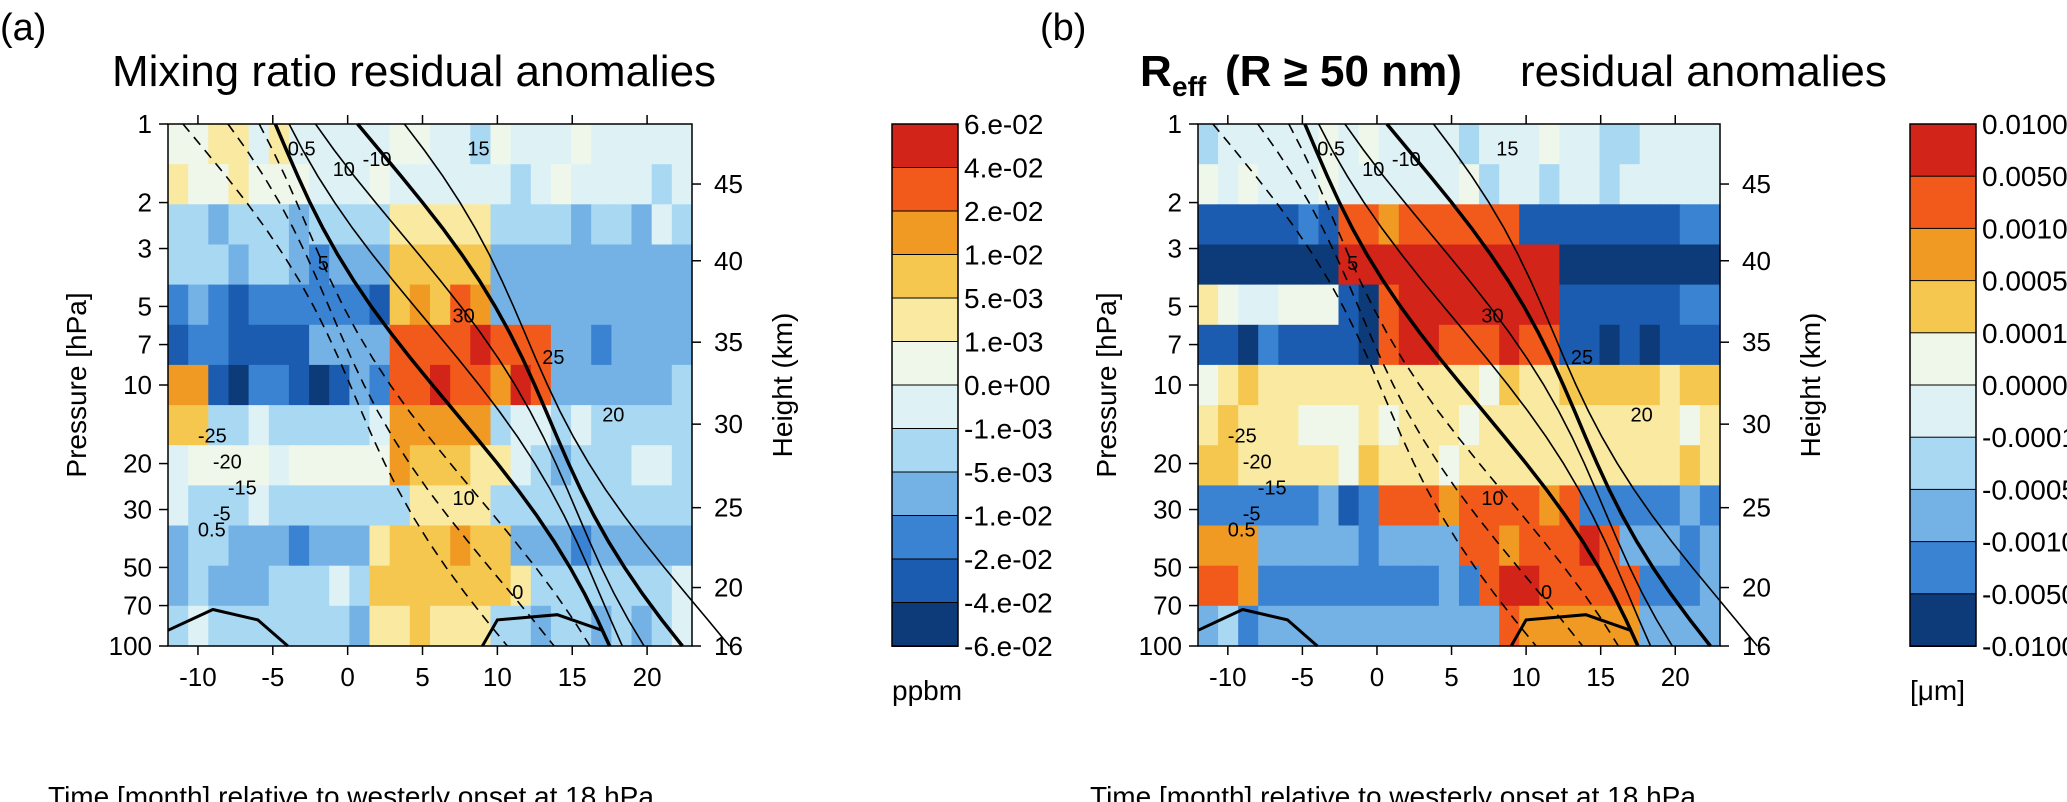 The image size is (2067, 802). I want to click on contour-label: -15, so click(242, 489).